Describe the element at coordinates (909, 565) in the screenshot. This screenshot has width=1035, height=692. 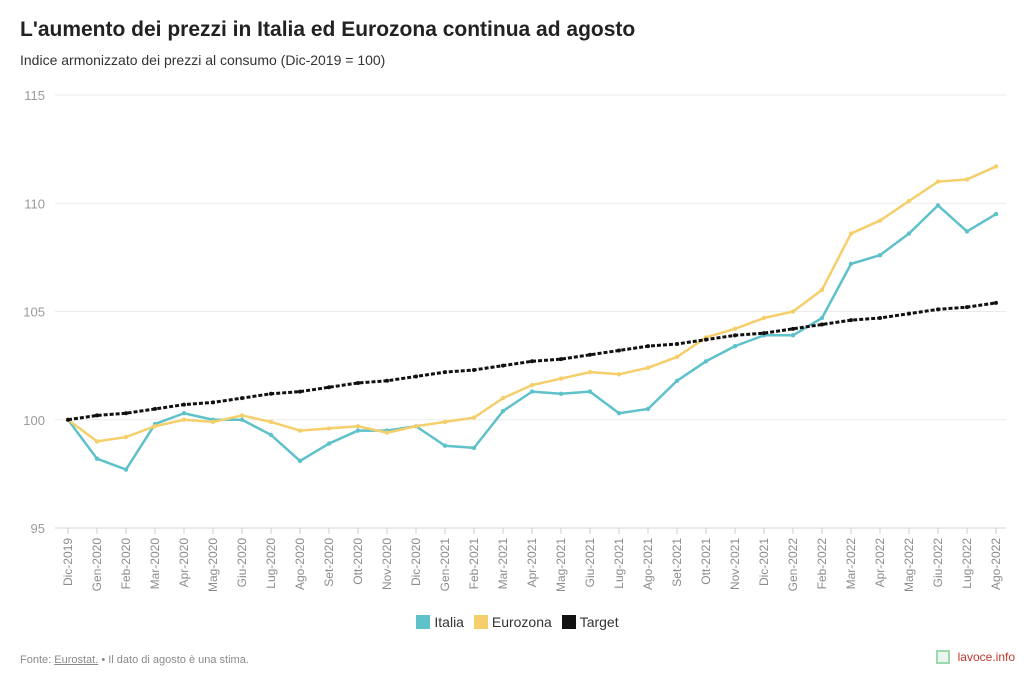
I see `x-tick-label: Mag-2022` at that location.